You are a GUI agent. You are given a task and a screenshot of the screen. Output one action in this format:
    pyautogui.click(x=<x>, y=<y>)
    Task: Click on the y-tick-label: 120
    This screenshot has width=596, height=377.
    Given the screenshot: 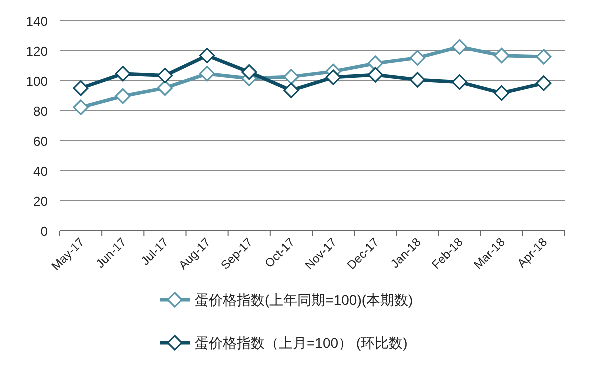 What is the action you would take?
    pyautogui.click(x=37, y=51)
    